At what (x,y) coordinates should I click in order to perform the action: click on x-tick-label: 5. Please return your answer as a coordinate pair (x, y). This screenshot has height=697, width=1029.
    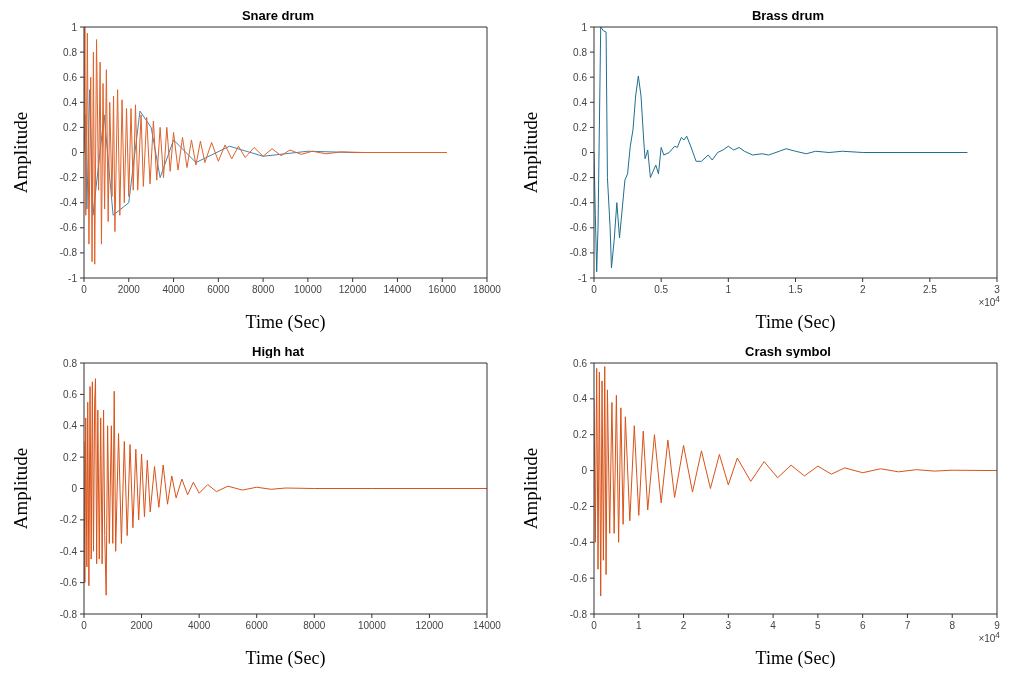
    Looking at the image, I should click on (818, 626).